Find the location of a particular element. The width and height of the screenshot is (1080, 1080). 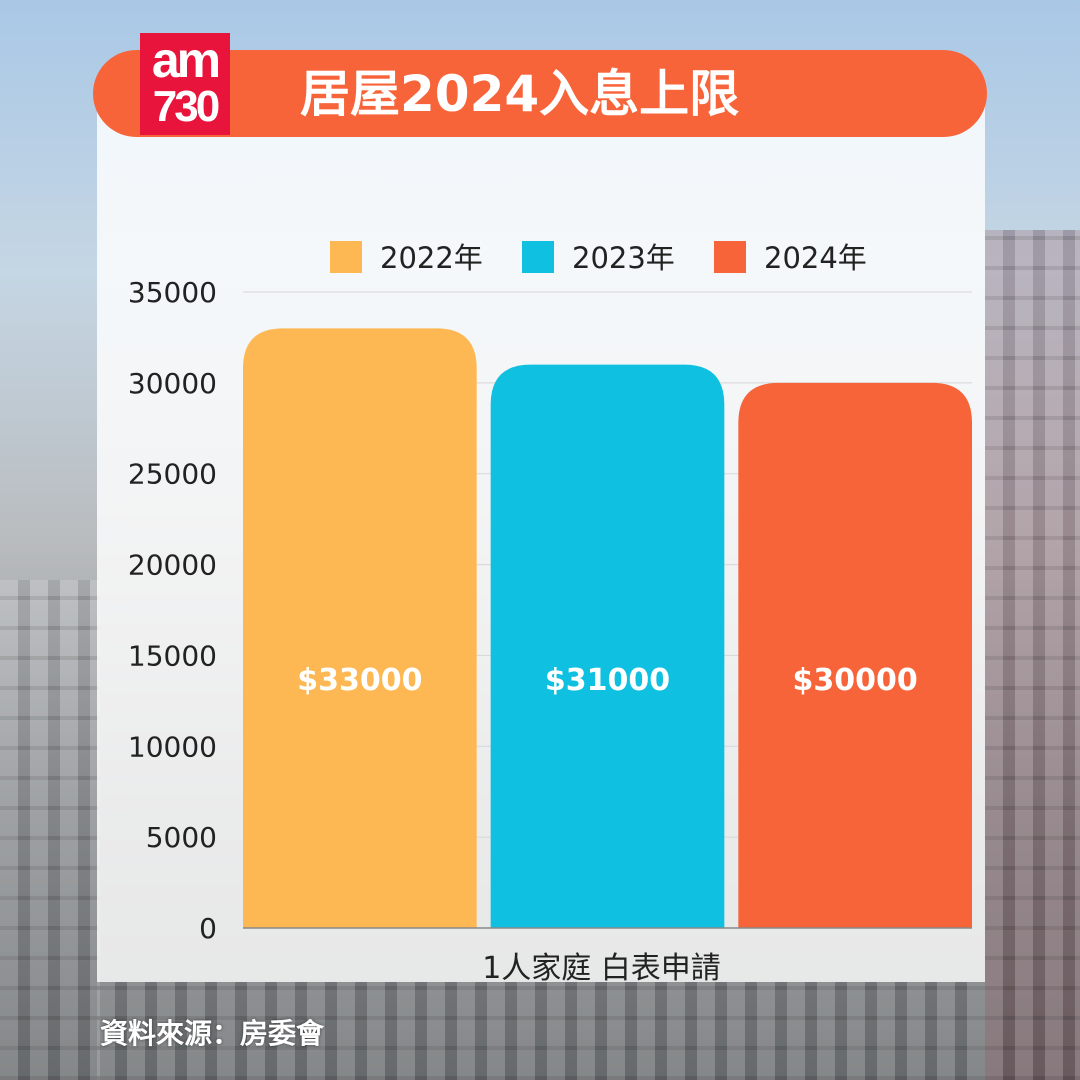

y-tick-label: 15000 is located at coordinates (172, 655).